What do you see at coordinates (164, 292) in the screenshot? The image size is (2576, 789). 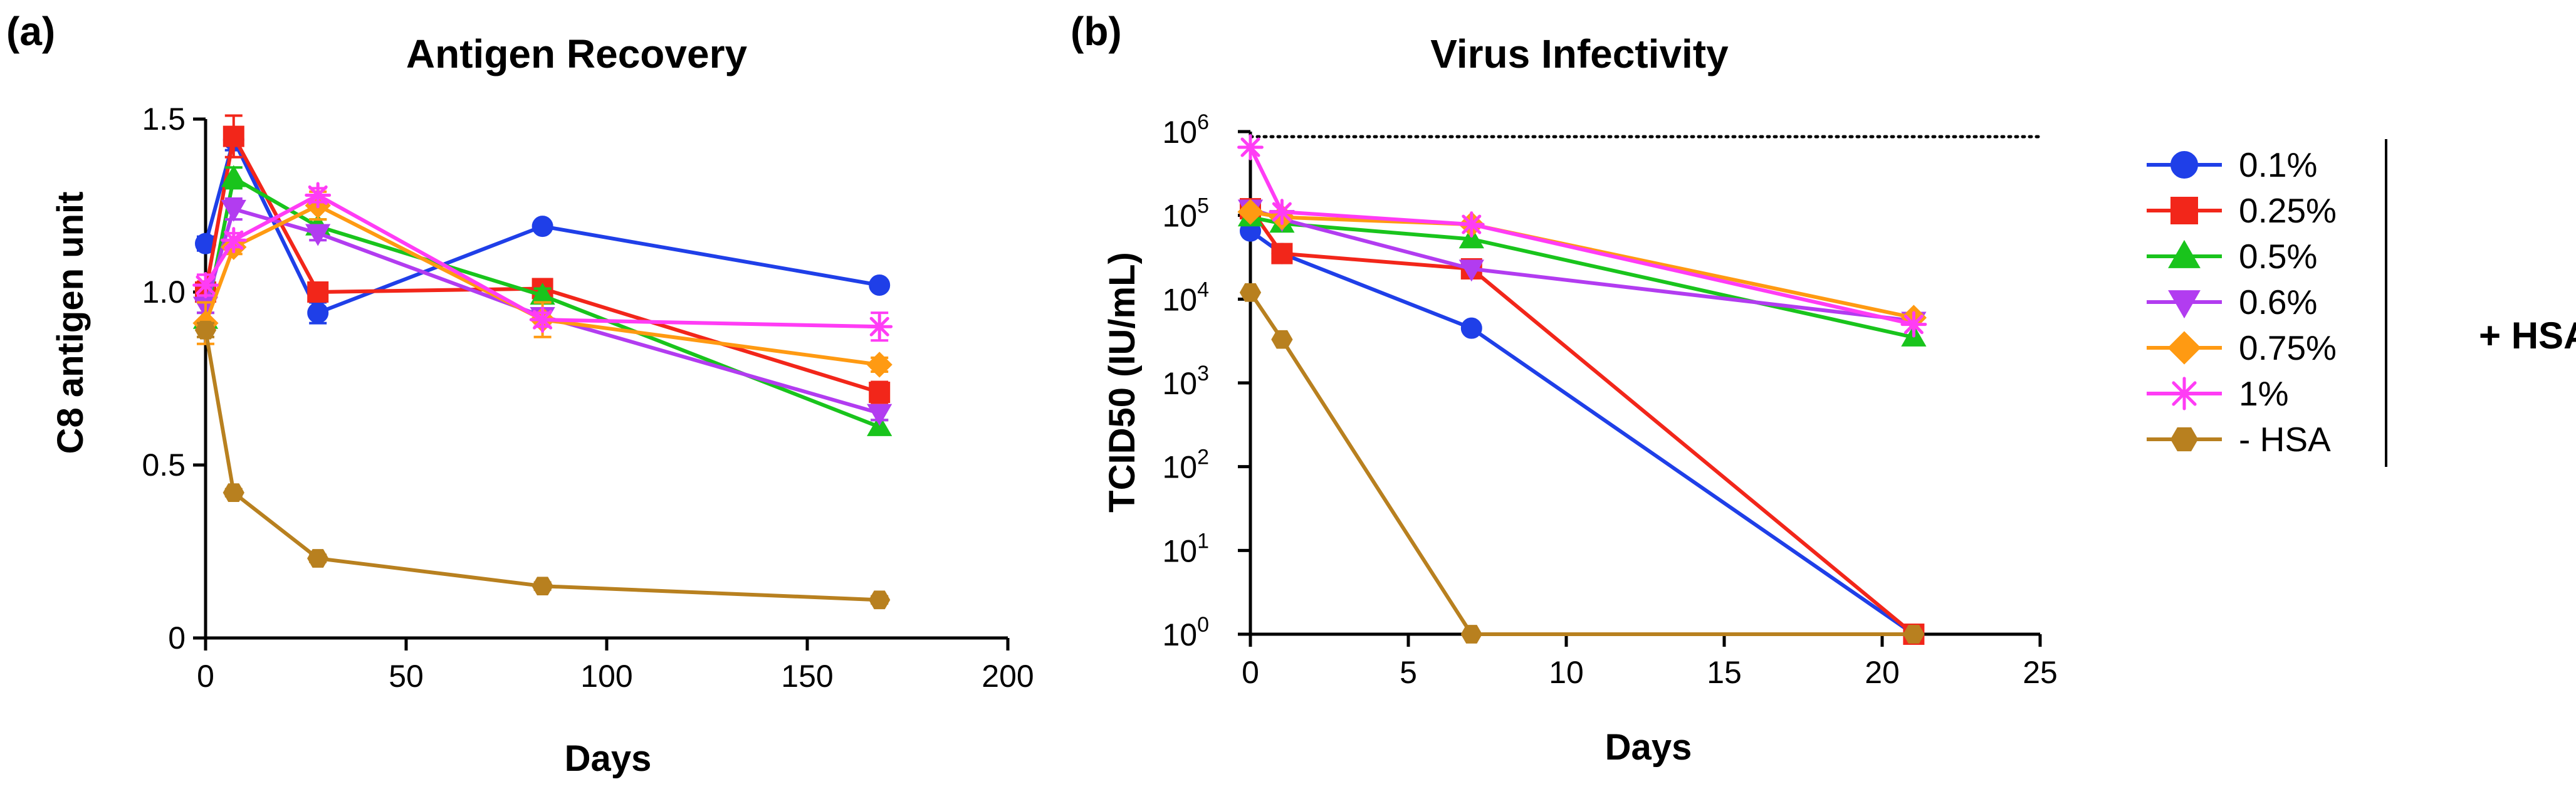 I see `panel-a-ytick-label: 1.0` at bounding box center [164, 292].